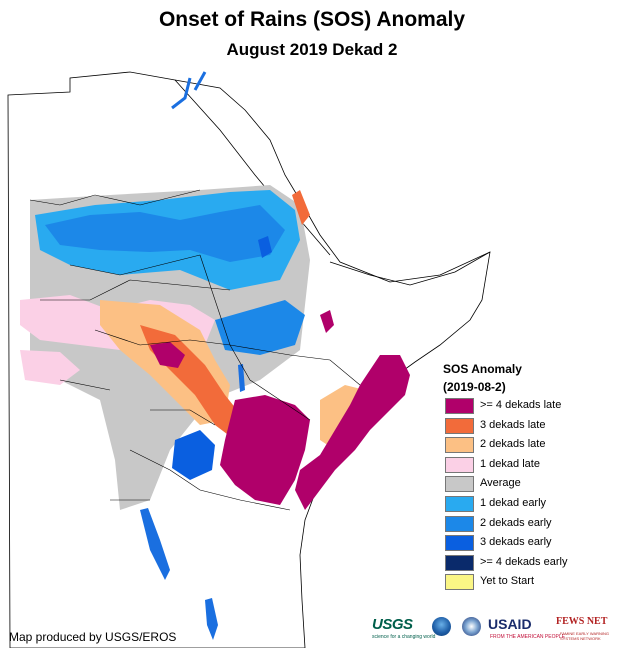 This screenshot has width=624, height=648. What do you see at coordinates (513, 502) in the screenshot?
I see `legend-label: 1 dekad early` at bounding box center [513, 502].